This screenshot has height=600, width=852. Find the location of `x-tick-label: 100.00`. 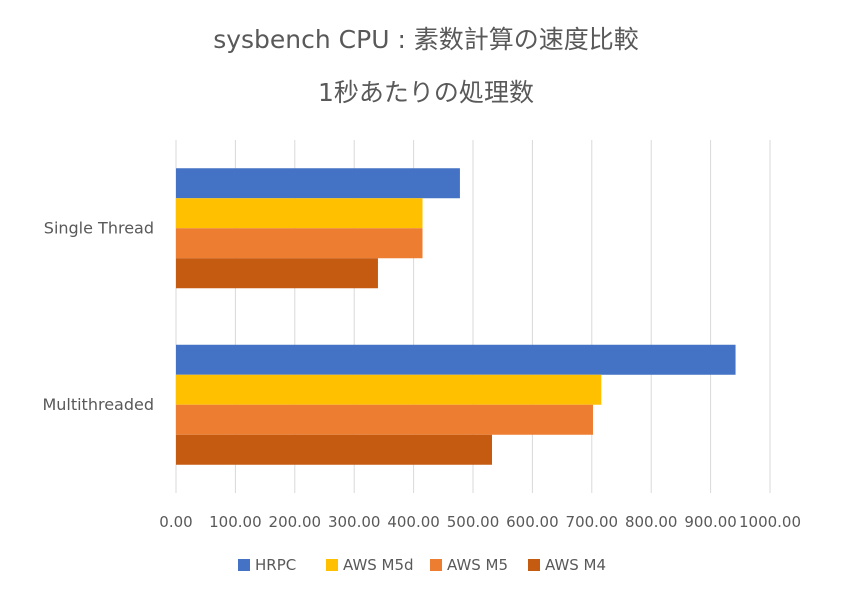

x-tick-label: 100.00 is located at coordinates (235, 522).